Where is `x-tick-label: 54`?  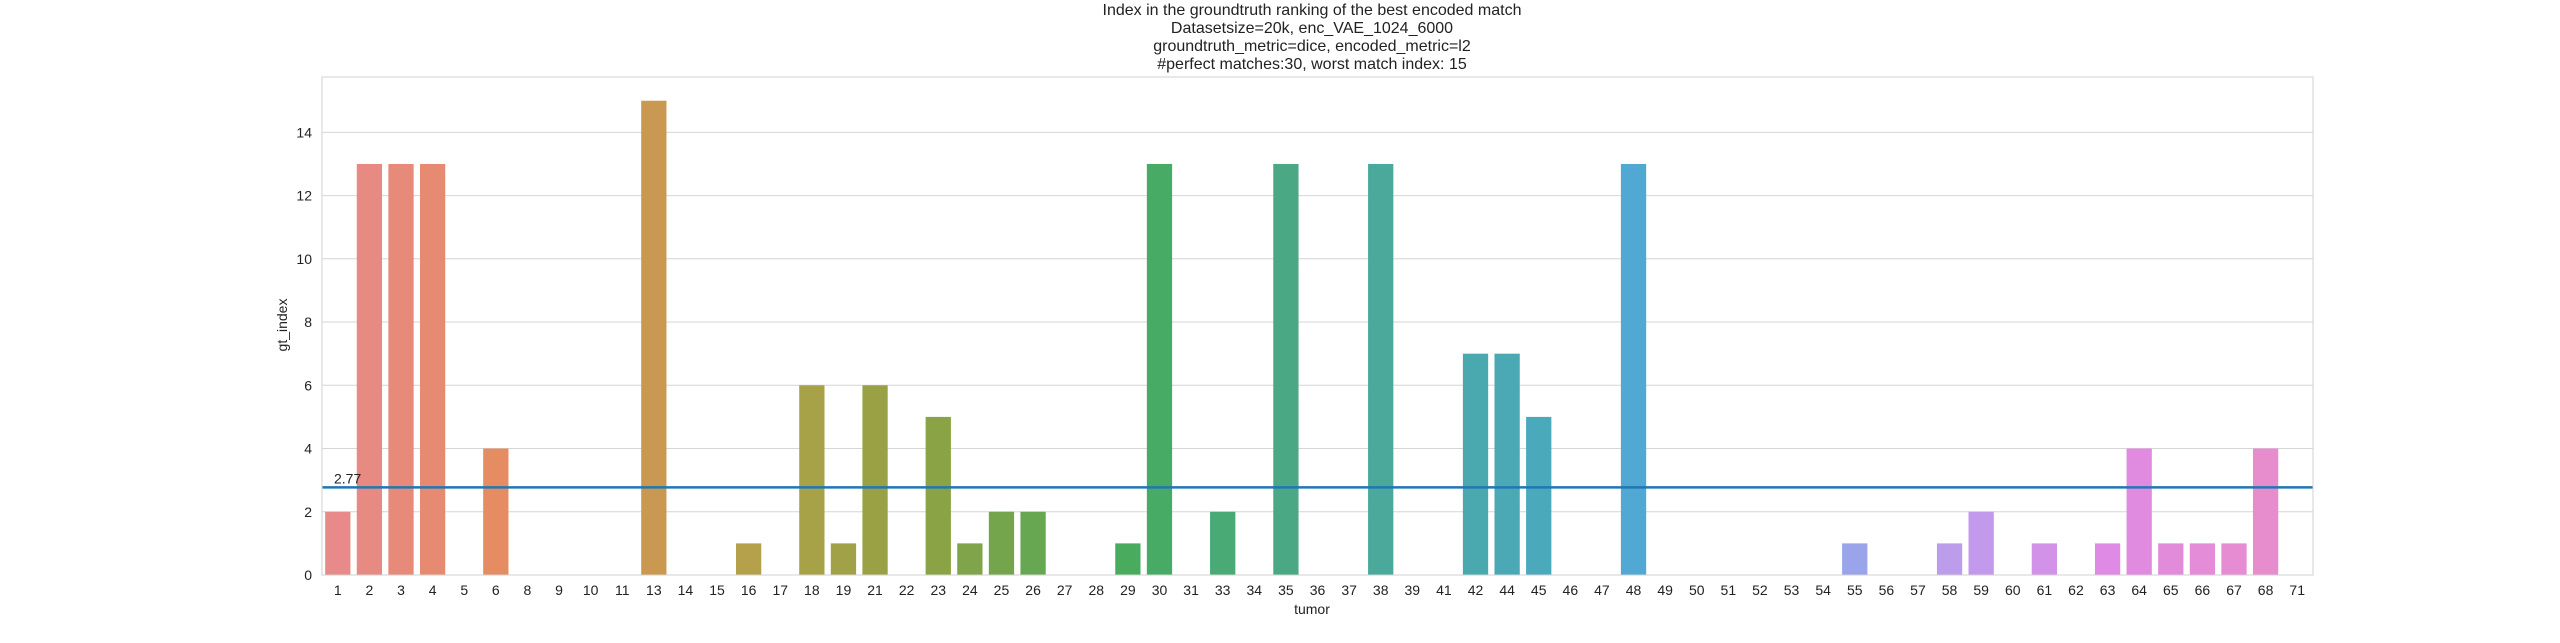 x-tick-label: 54 is located at coordinates (1823, 590).